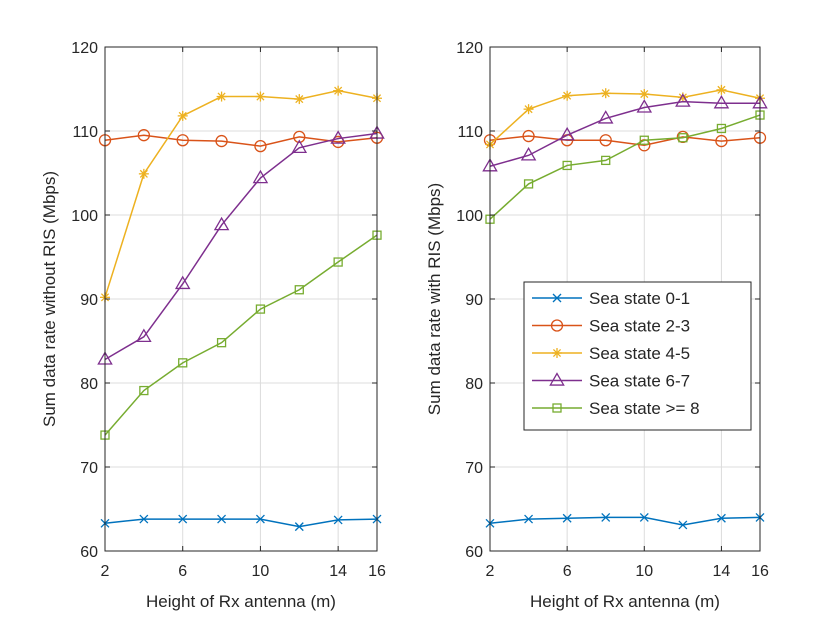 This screenshot has height=630, width=840. What do you see at coordinates (722, 571) in the screenshot?
I see `x-tick-label: 14` at bounding box center [722, 571].